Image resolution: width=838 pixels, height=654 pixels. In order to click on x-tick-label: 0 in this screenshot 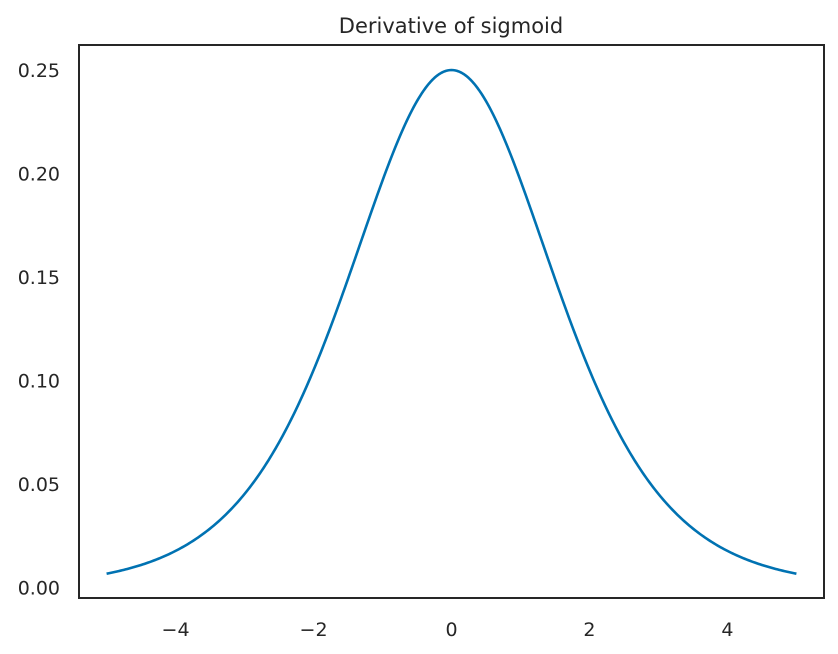, I will do `click(451, 630)`.